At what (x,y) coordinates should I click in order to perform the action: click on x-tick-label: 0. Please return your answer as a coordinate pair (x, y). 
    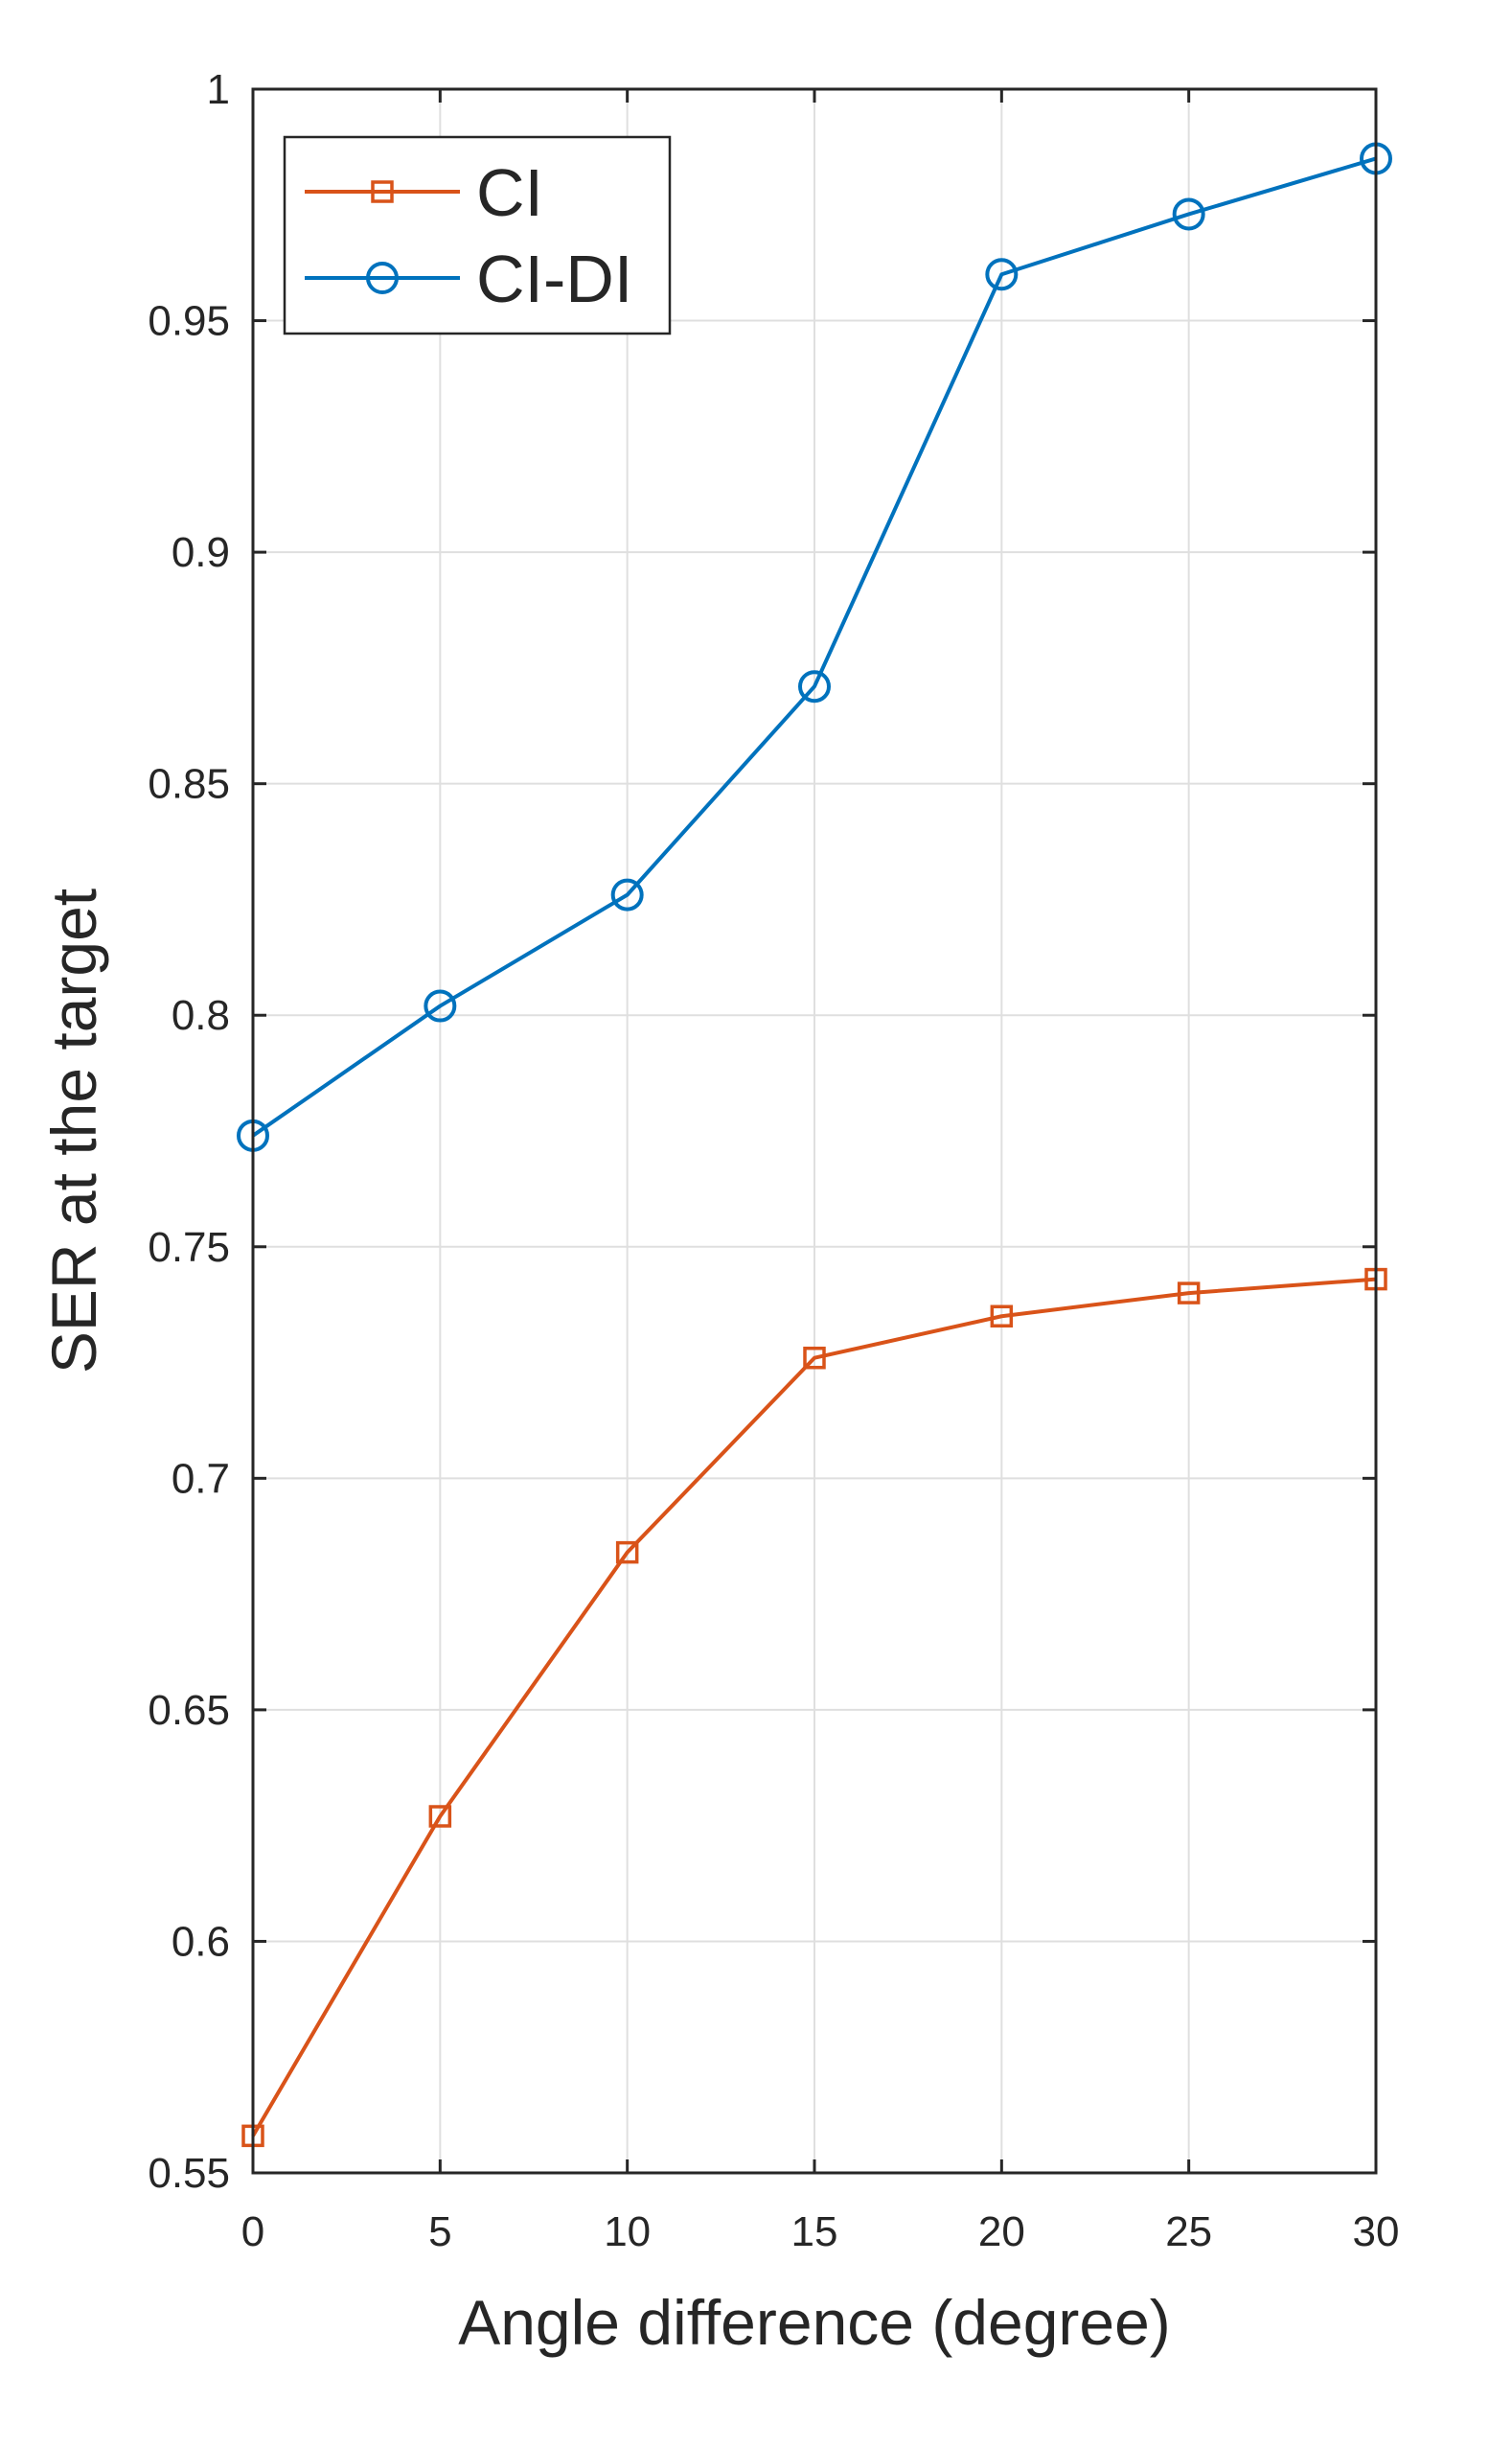
    Looking at the image, I should click on (253, 2231).